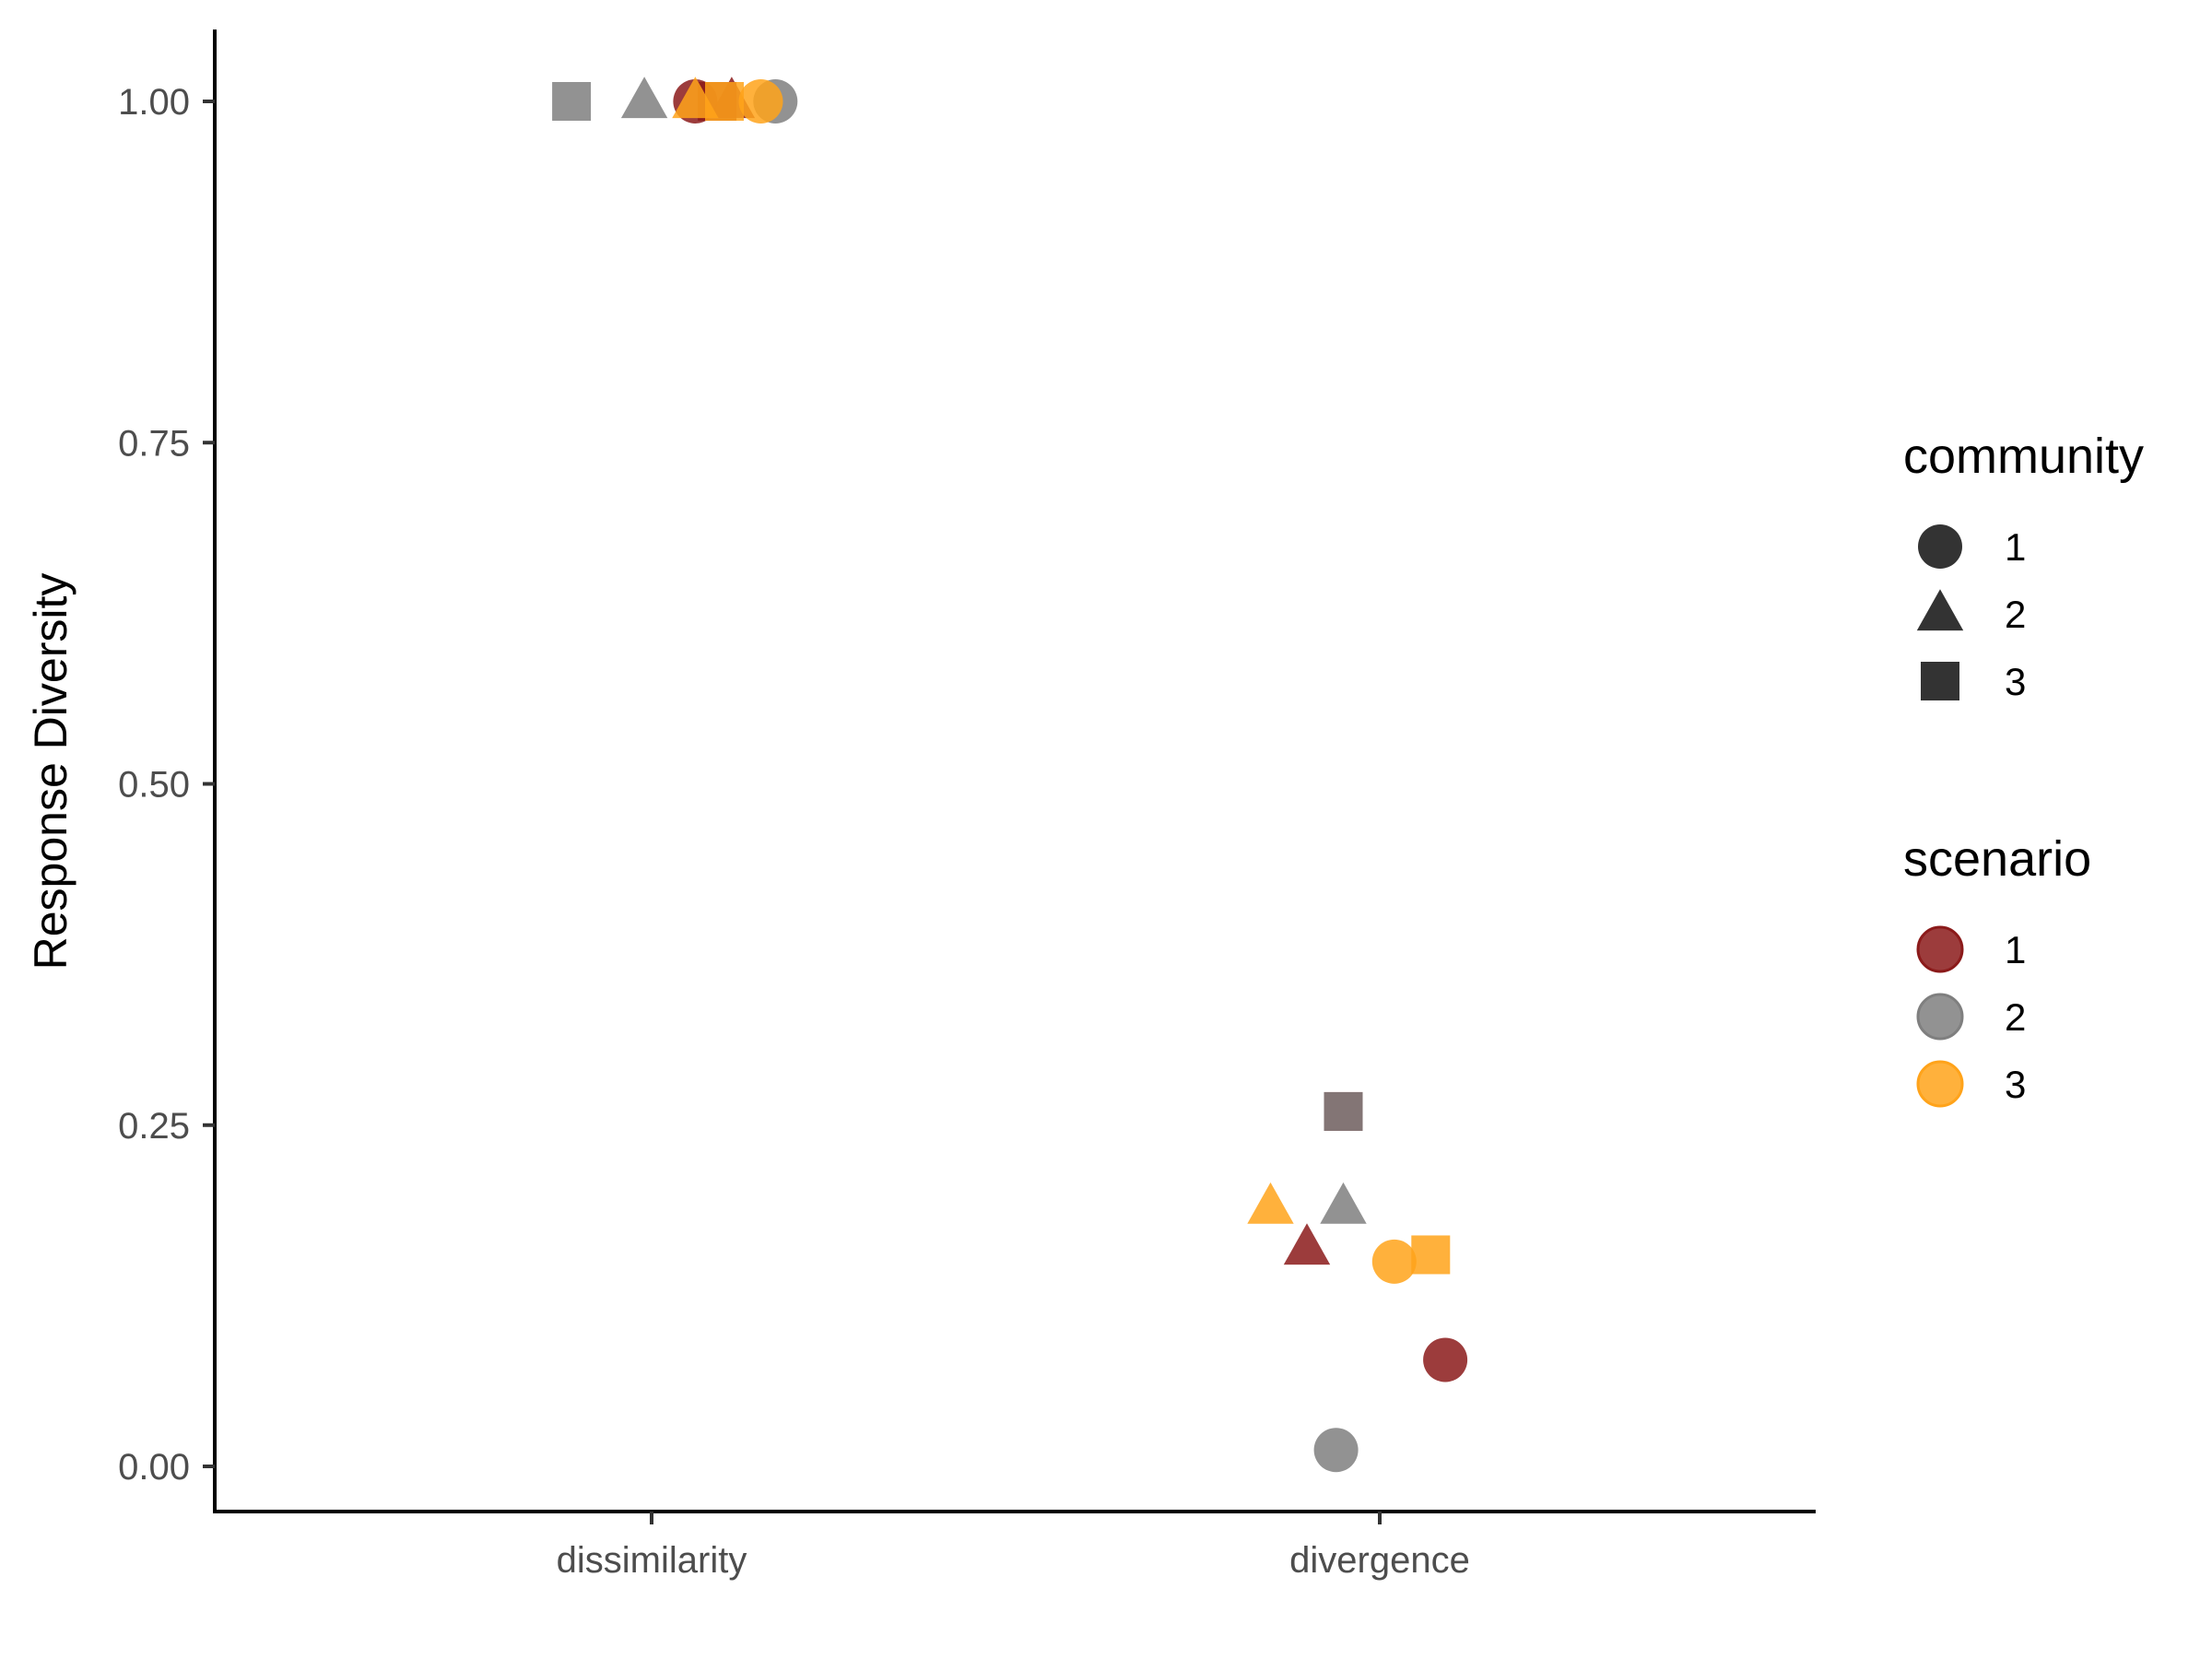  I want to click on legend-square-icon, so click(1940, 681).